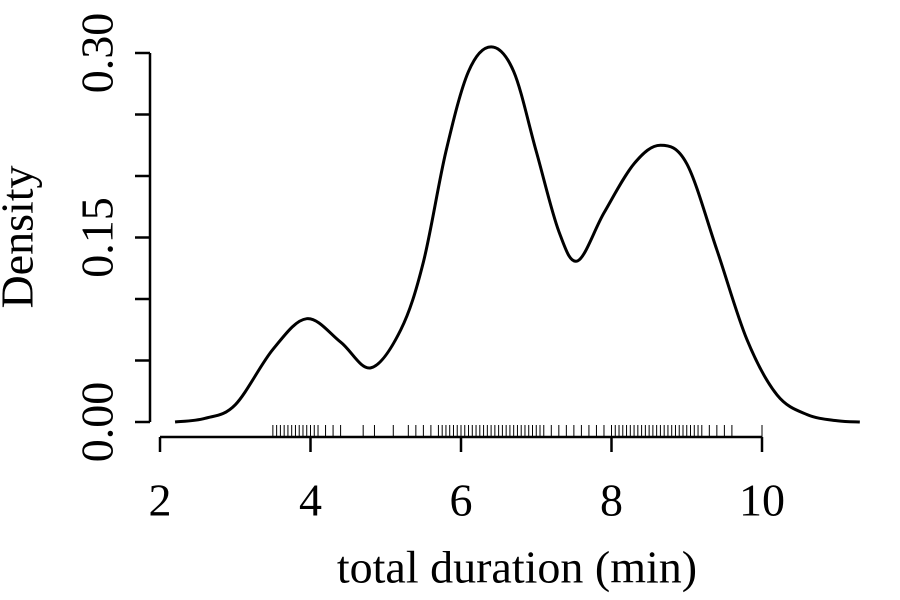  I want to click on x-tick-label: 6, so click(461, 500).